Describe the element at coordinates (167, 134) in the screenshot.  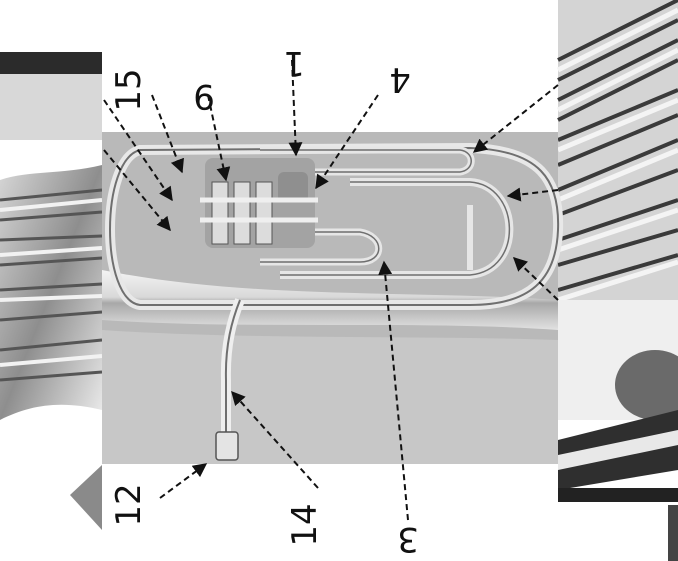
I see `arrow-15a` at that location.